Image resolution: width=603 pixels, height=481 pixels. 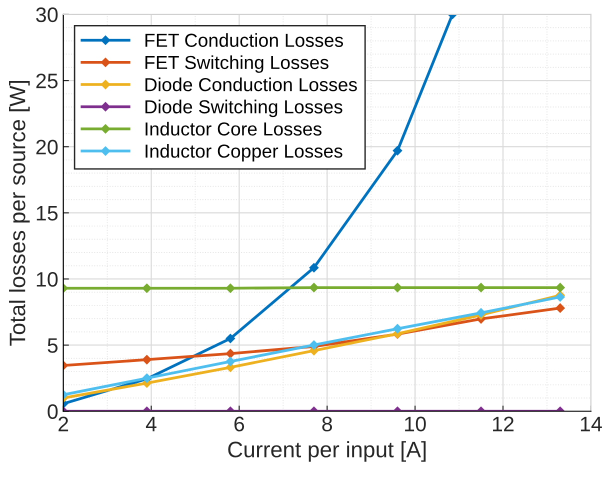 What do you see at coordinates (47, 279) in the screenshot?
I see `y-tick-label: 10` at bounding box center [47, 279].